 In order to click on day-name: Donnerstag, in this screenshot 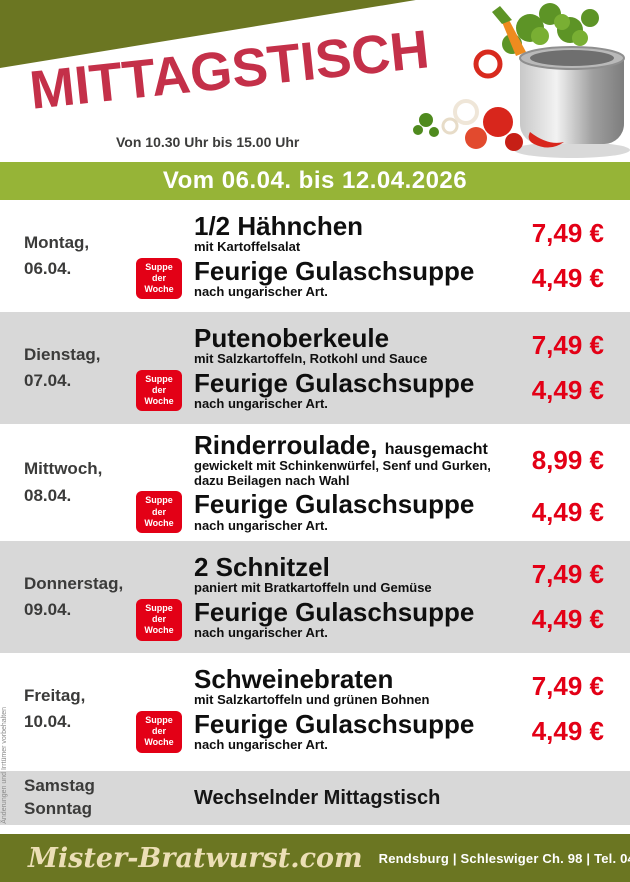, I will do `click(74, 583)`.